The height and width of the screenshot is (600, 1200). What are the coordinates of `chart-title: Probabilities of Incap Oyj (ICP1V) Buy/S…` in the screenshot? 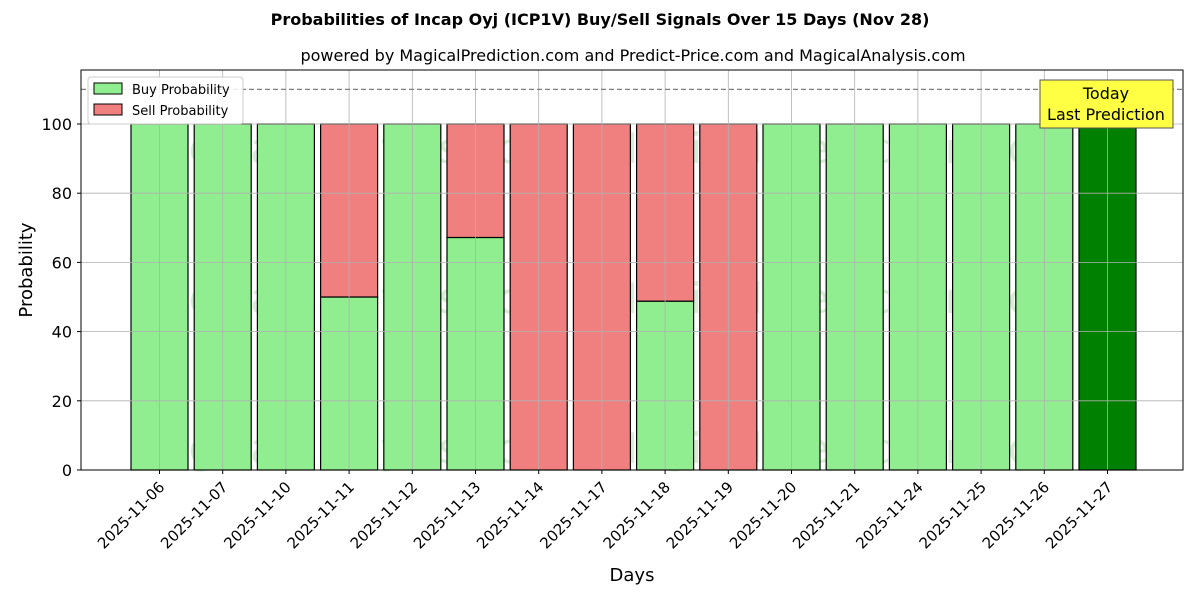 It's located at (600, 19).